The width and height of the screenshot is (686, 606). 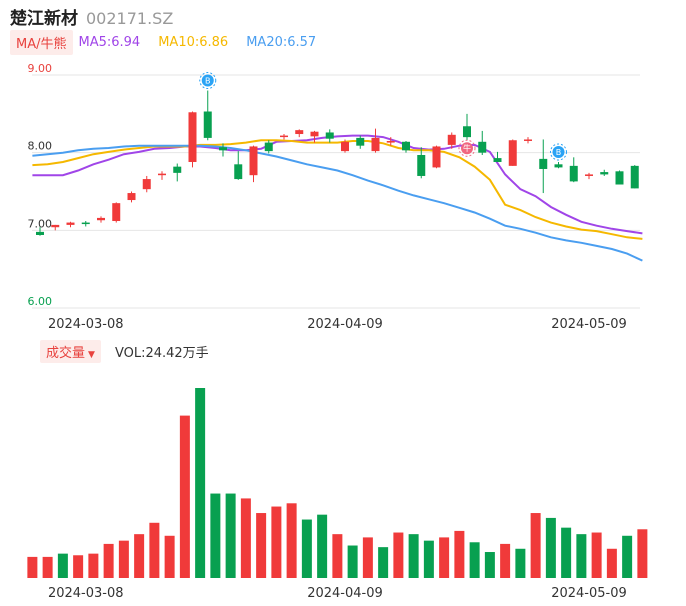 I want to click on volume-value: VOL:24.42万手, so click(x=161, y=353).